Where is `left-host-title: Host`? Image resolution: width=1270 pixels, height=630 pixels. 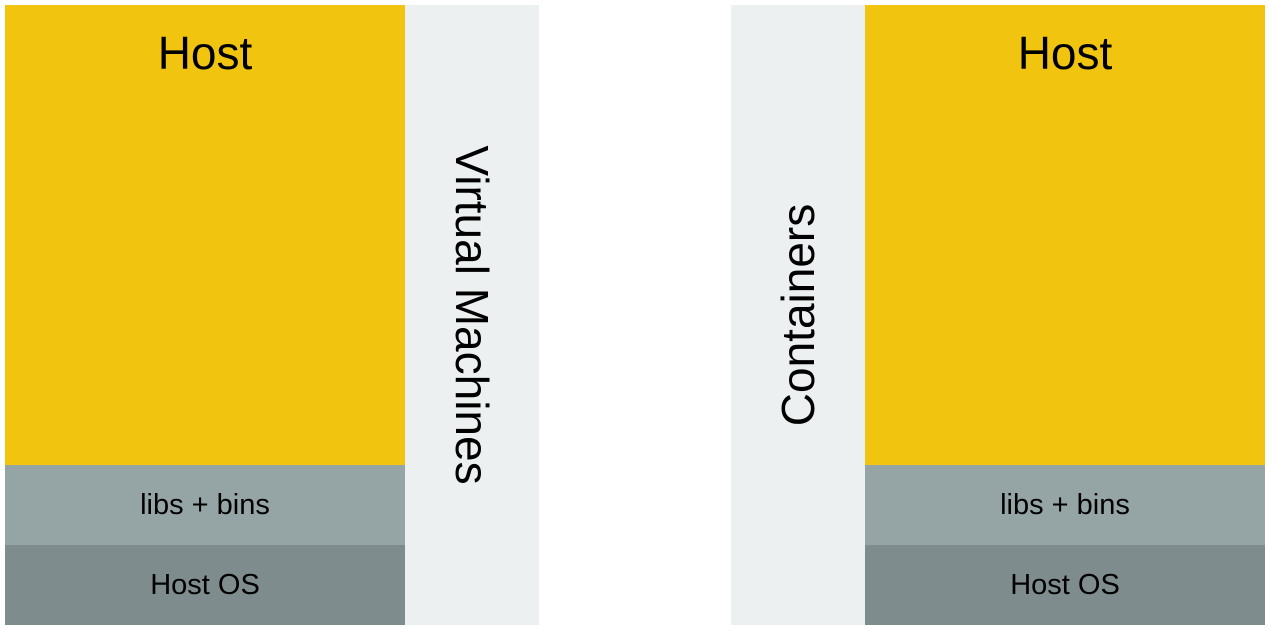 left-host-title: Host is located at coordinates (205, 53).